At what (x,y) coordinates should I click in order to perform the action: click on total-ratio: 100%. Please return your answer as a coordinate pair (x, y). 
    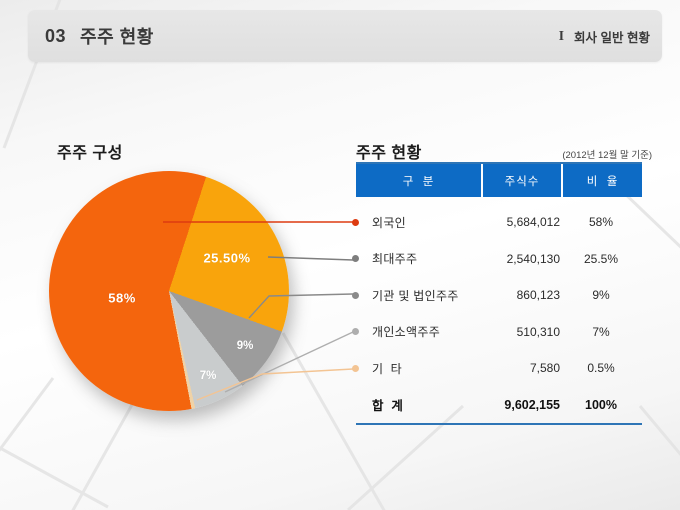
    Looking at the image, I should click on (601, 404).